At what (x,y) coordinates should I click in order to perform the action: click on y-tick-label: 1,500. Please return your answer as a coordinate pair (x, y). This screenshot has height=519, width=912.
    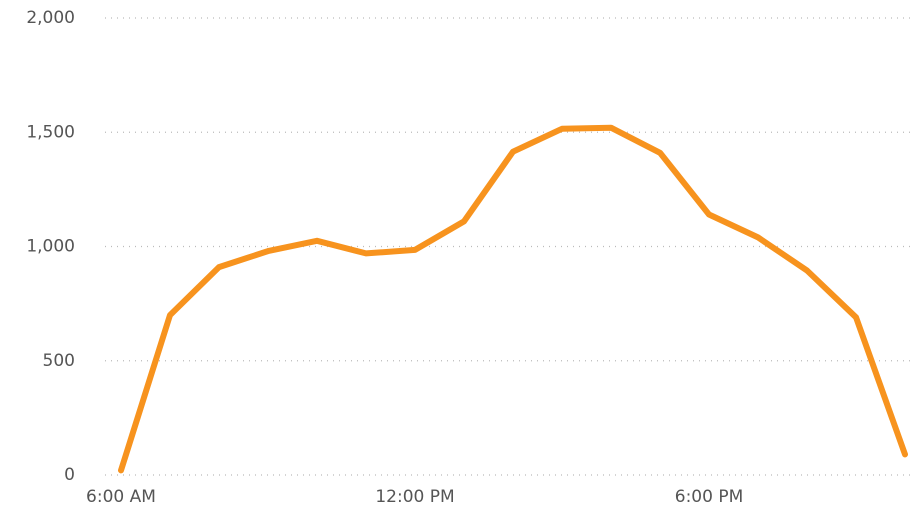
    Looking at the image, I should click on (50, 132).